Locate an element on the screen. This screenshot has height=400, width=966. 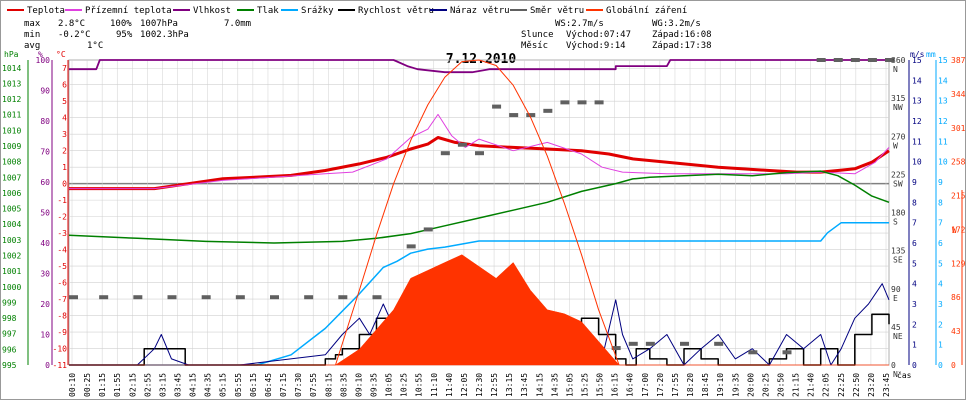
winddir-tick-dir: W is located at coordinates (895, 145).